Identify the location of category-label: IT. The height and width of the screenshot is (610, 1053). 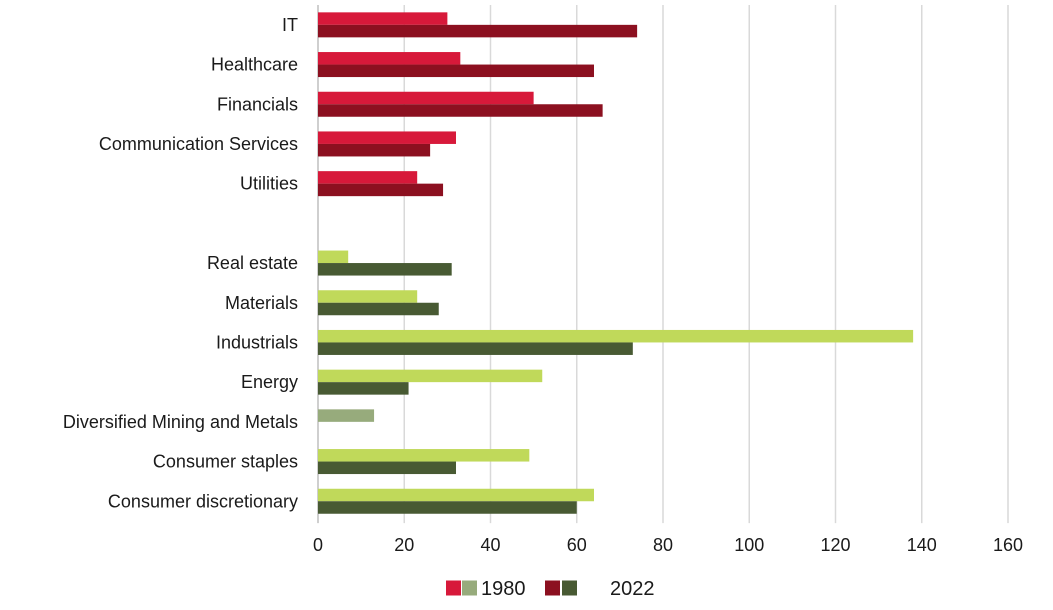
(290, 25).